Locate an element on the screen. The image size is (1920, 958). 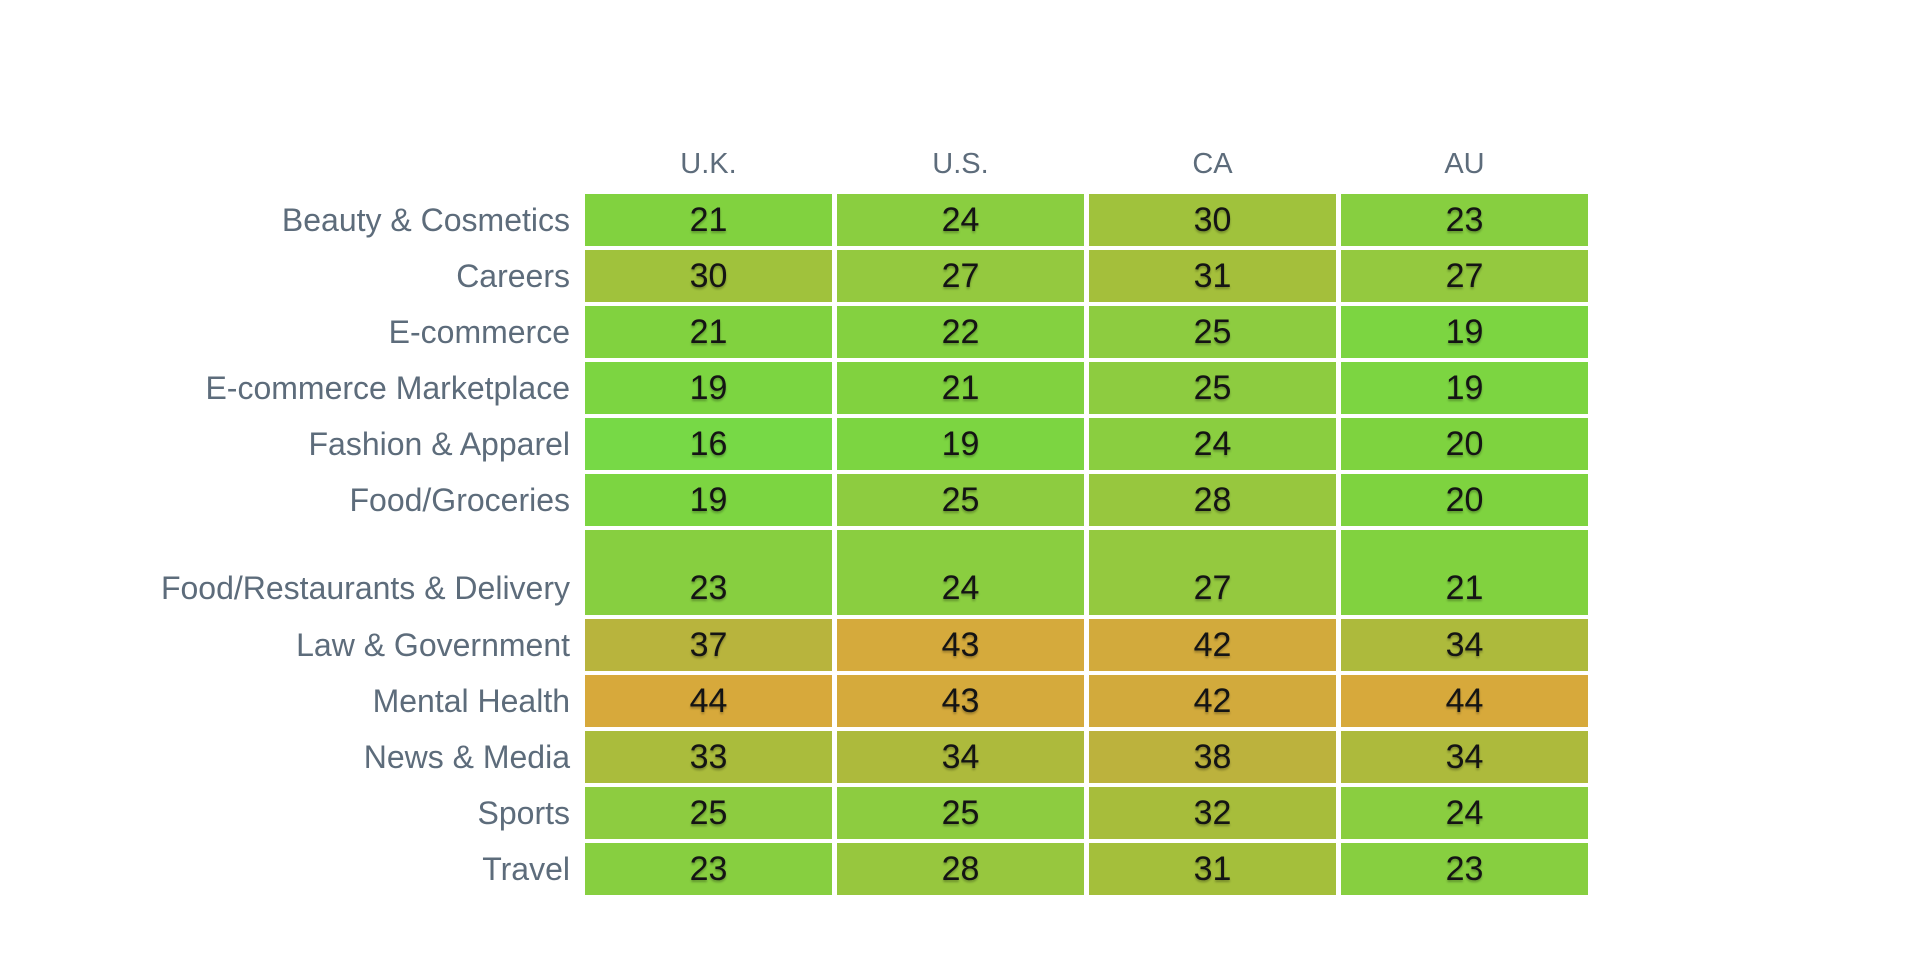
col-header-3: AU is located at coordinates (1464, 163).